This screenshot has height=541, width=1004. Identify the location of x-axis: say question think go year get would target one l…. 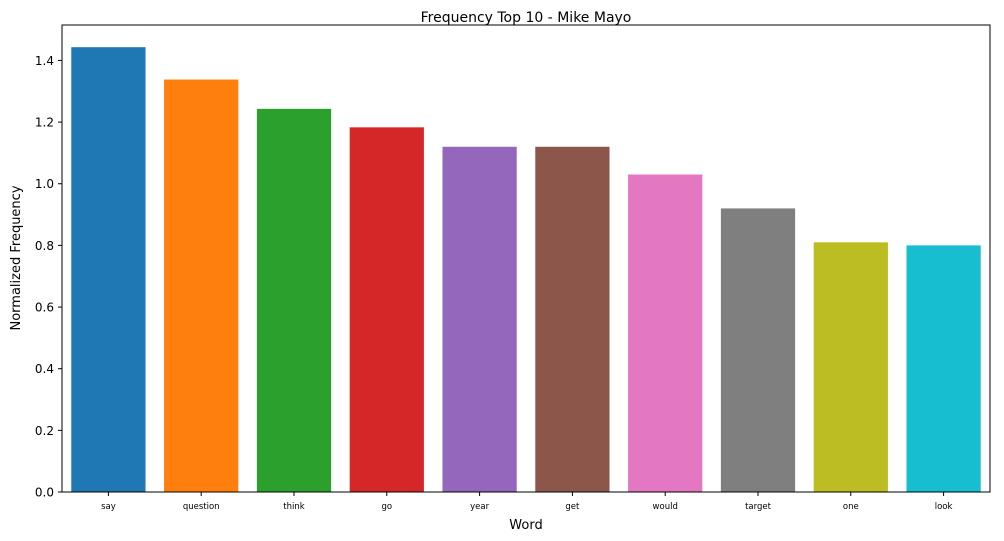
(527, 502).